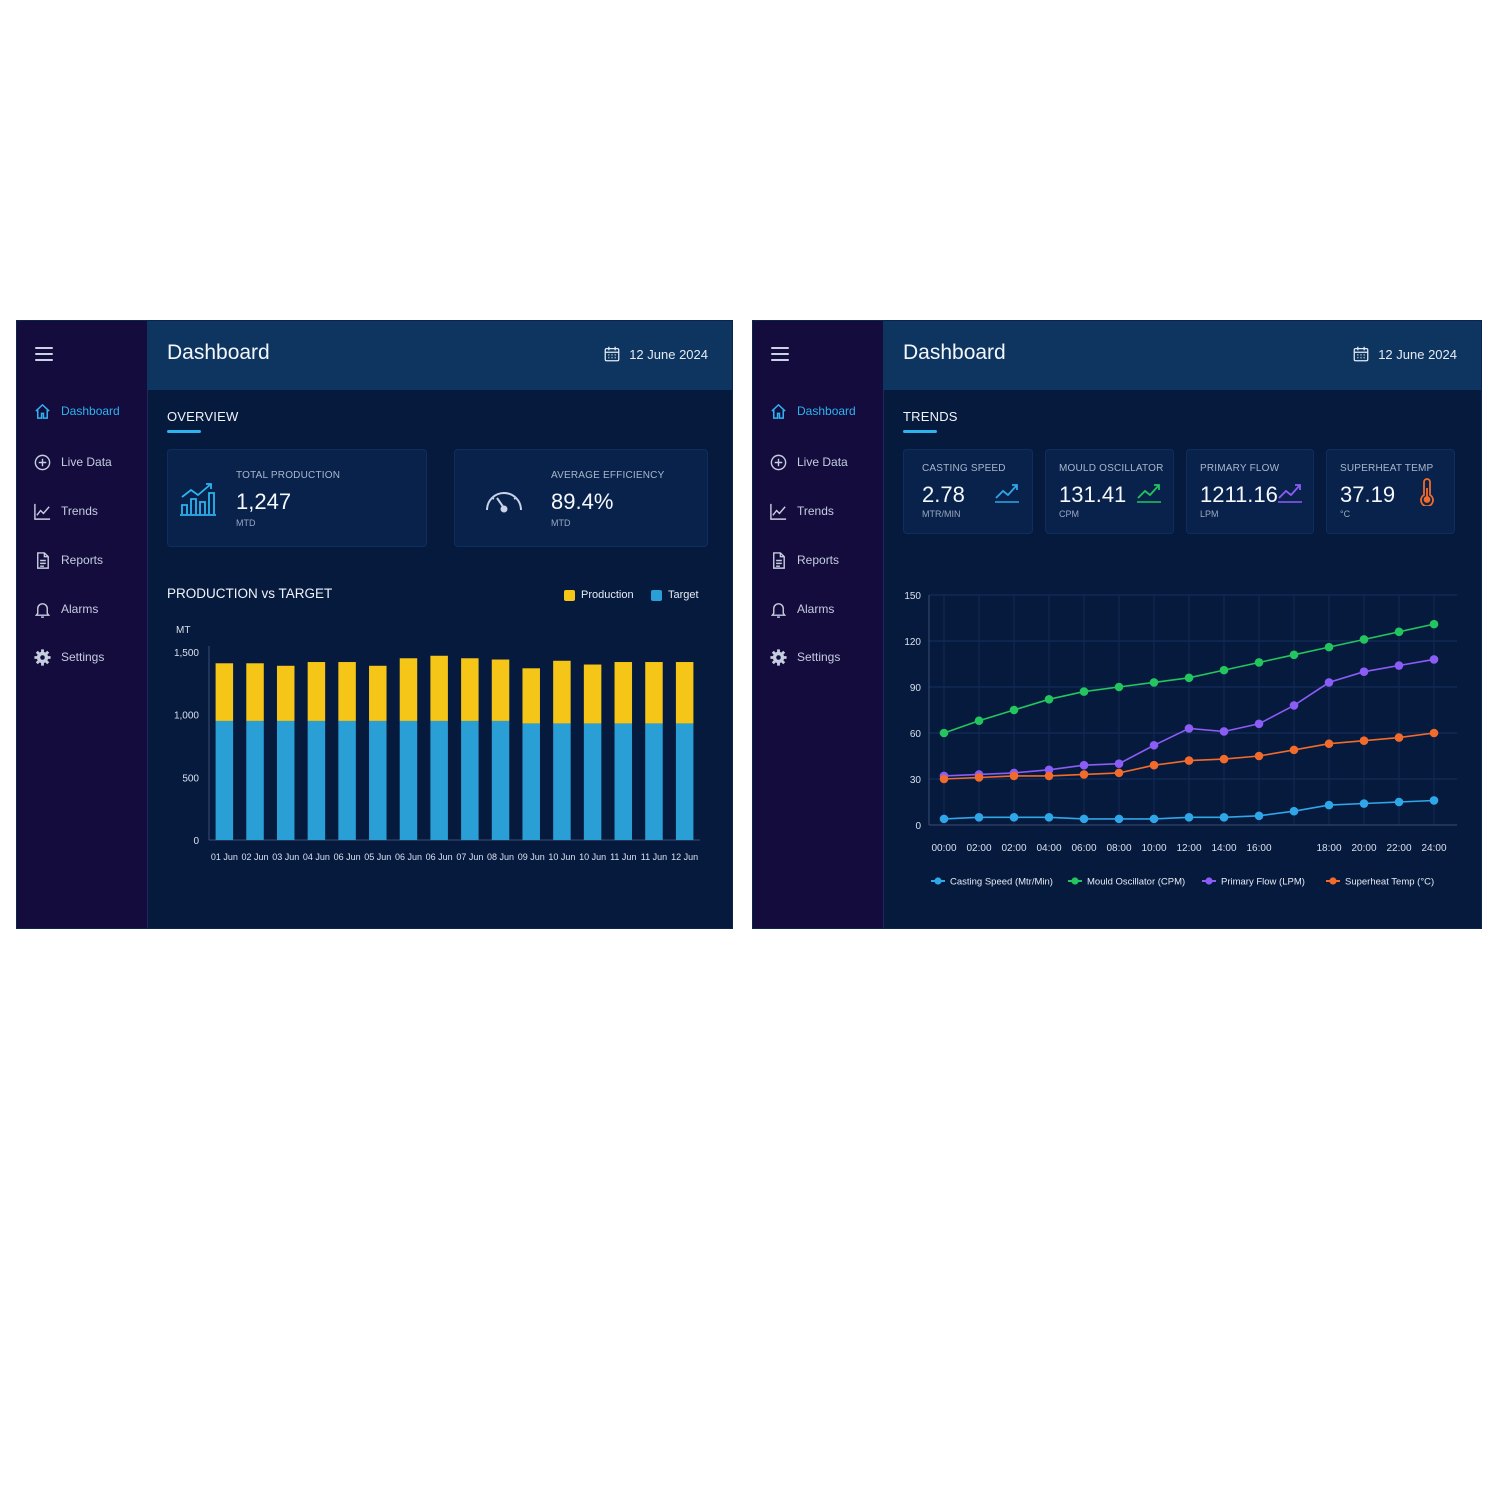  What do you see at coordinates (408, 857) in the screenshot?
I see `x-tick-label: 06 Jun` at bounding box center [408, 857].